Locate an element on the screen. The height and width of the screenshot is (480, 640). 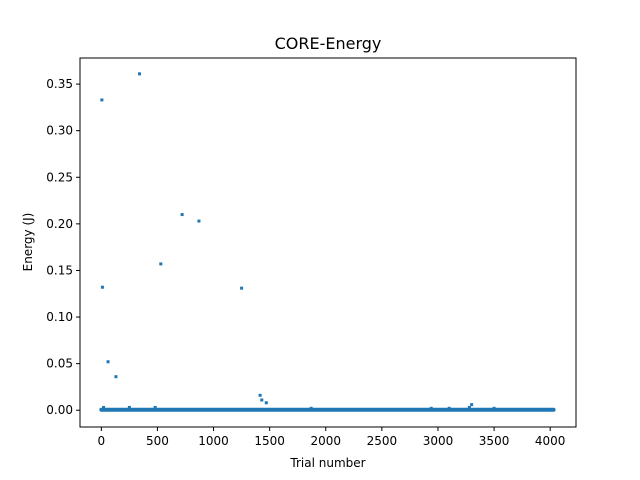
x-tick-label: 2500 is located at coordinates (382, 441).